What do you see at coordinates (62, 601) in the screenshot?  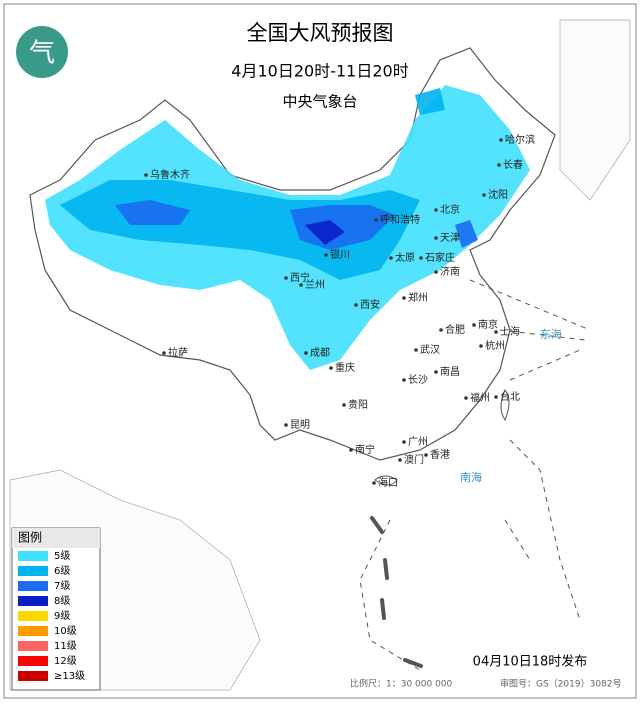 I see `legend-label: 8级` at bounding box center [62, 601].